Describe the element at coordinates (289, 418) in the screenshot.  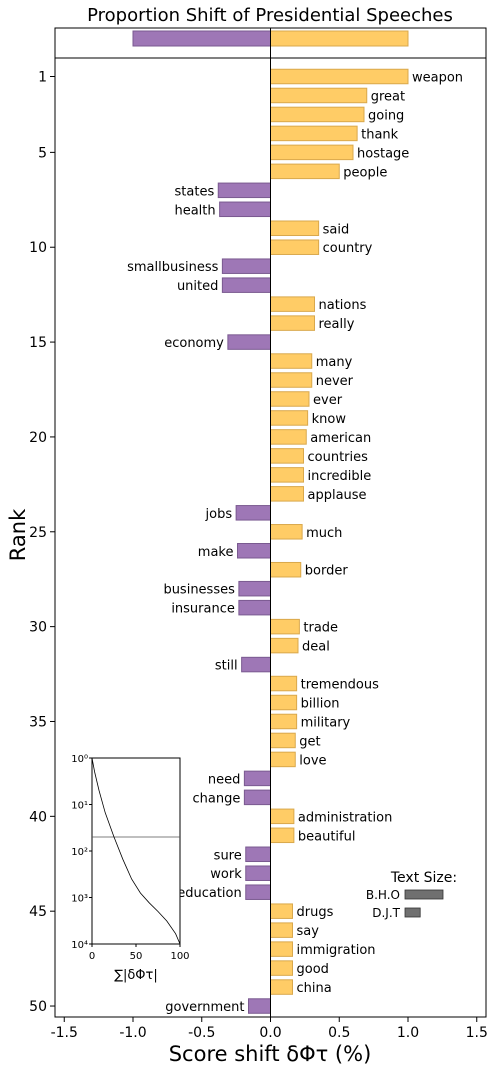
I see `bar-know` at that location.